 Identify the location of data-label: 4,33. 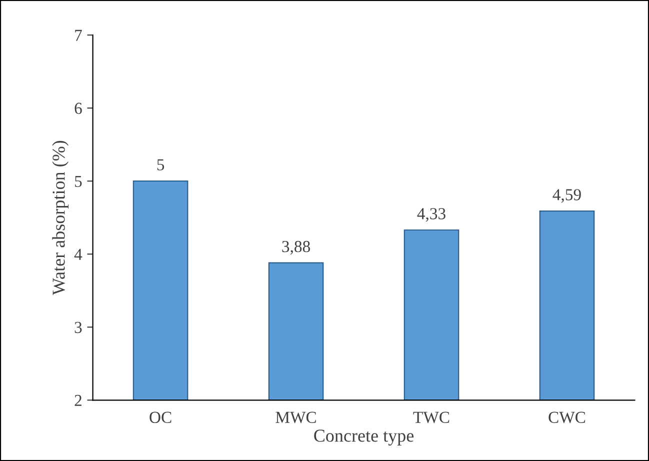
(431, 215).